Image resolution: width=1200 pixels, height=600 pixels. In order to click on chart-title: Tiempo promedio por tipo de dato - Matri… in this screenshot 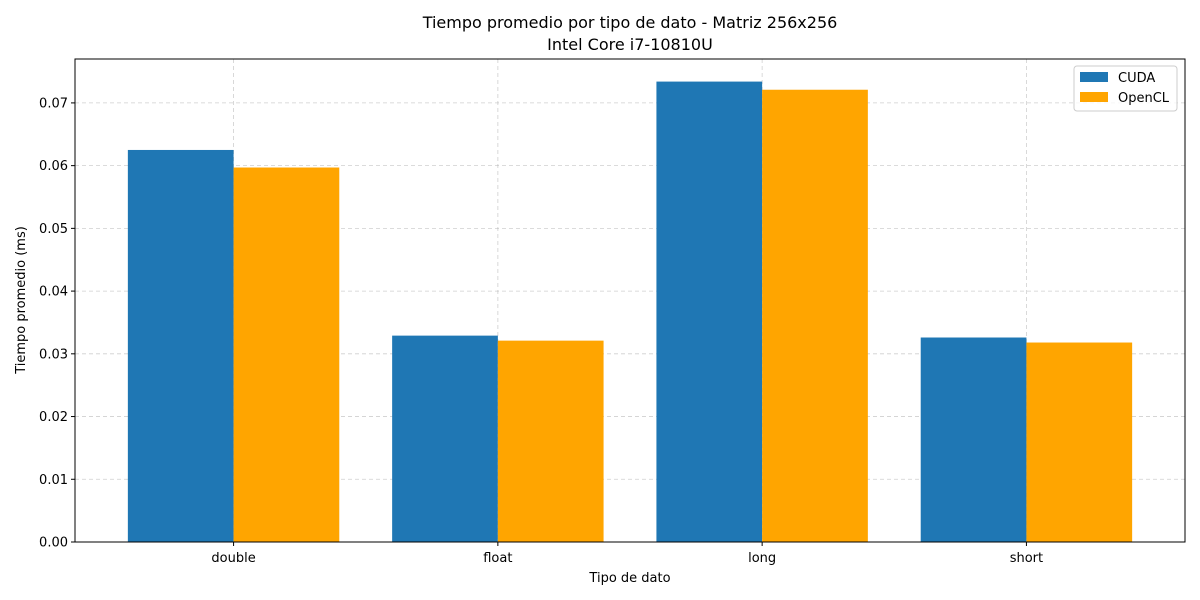, I will do `click(630, 22)`.